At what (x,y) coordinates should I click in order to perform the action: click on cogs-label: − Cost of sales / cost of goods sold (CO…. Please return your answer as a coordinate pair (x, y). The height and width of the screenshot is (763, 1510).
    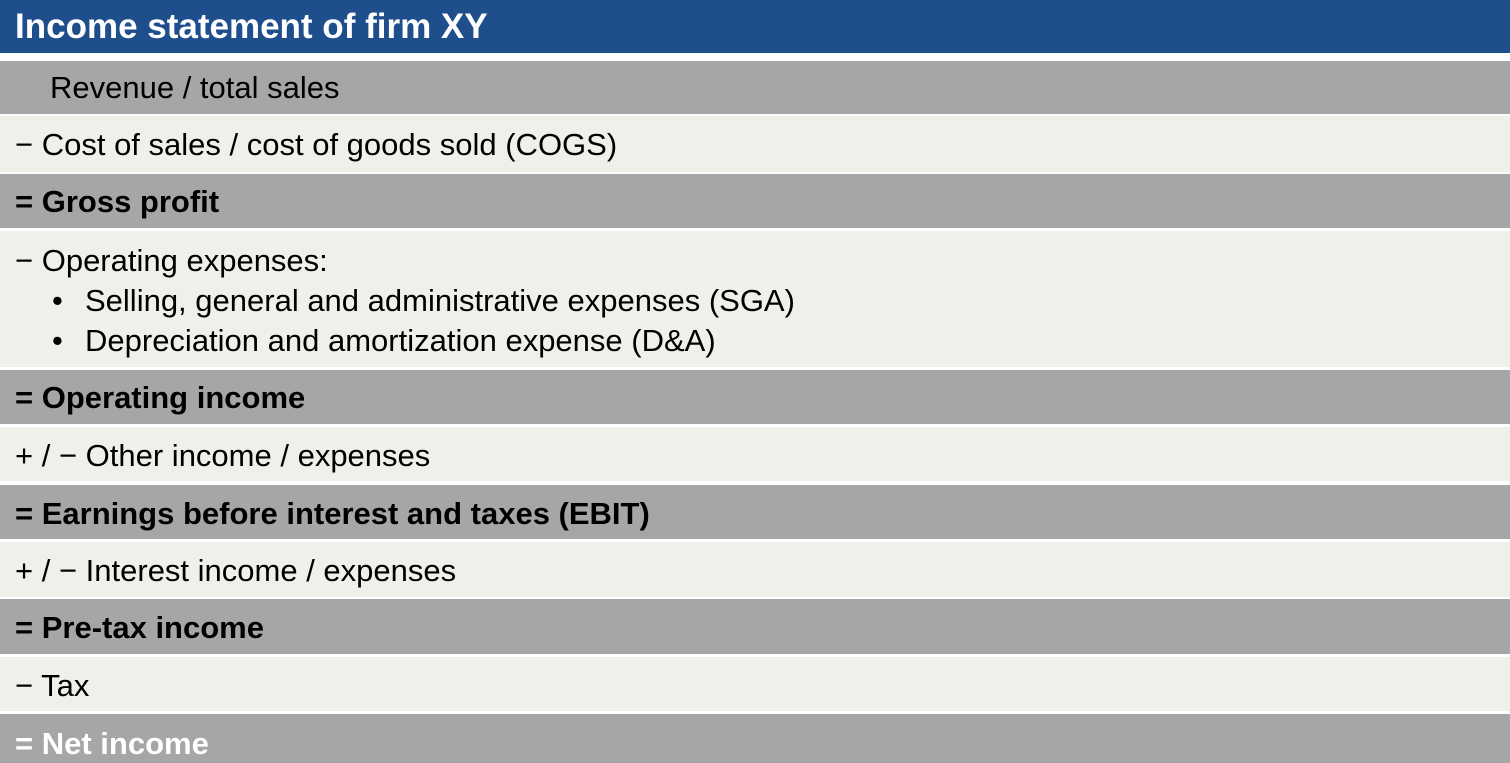
    Looking at the image, I should click on (316, 144).